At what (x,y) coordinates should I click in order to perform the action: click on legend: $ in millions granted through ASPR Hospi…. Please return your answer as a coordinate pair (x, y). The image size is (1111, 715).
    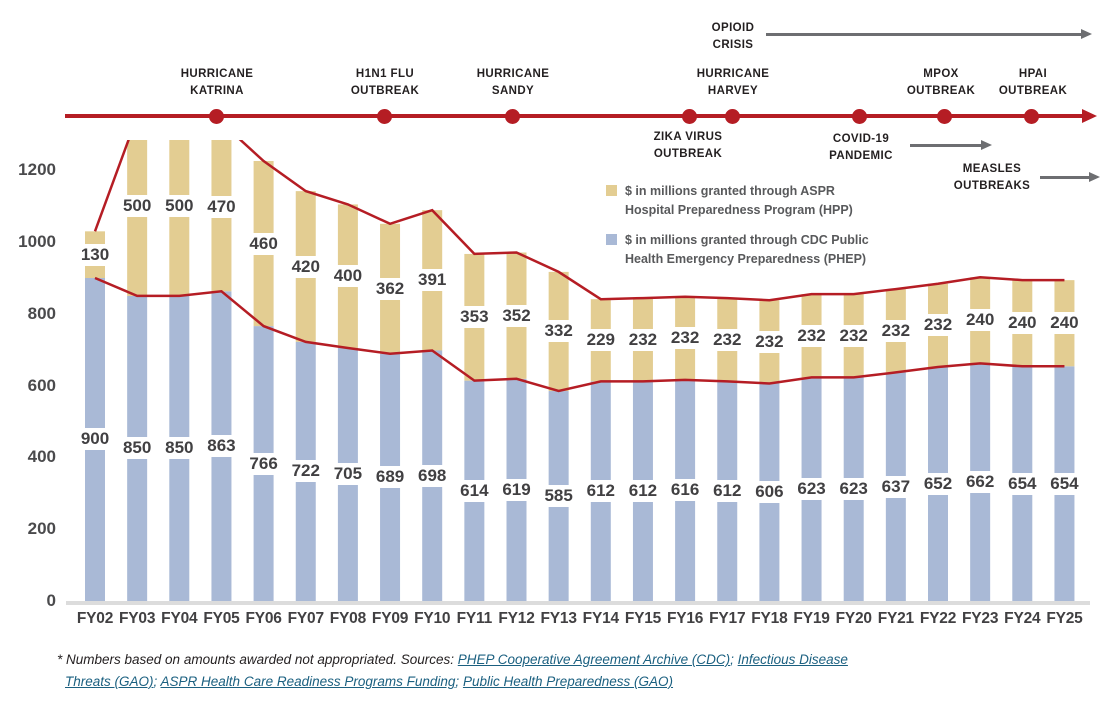
    Looking at the image, I should click on (737, 231).